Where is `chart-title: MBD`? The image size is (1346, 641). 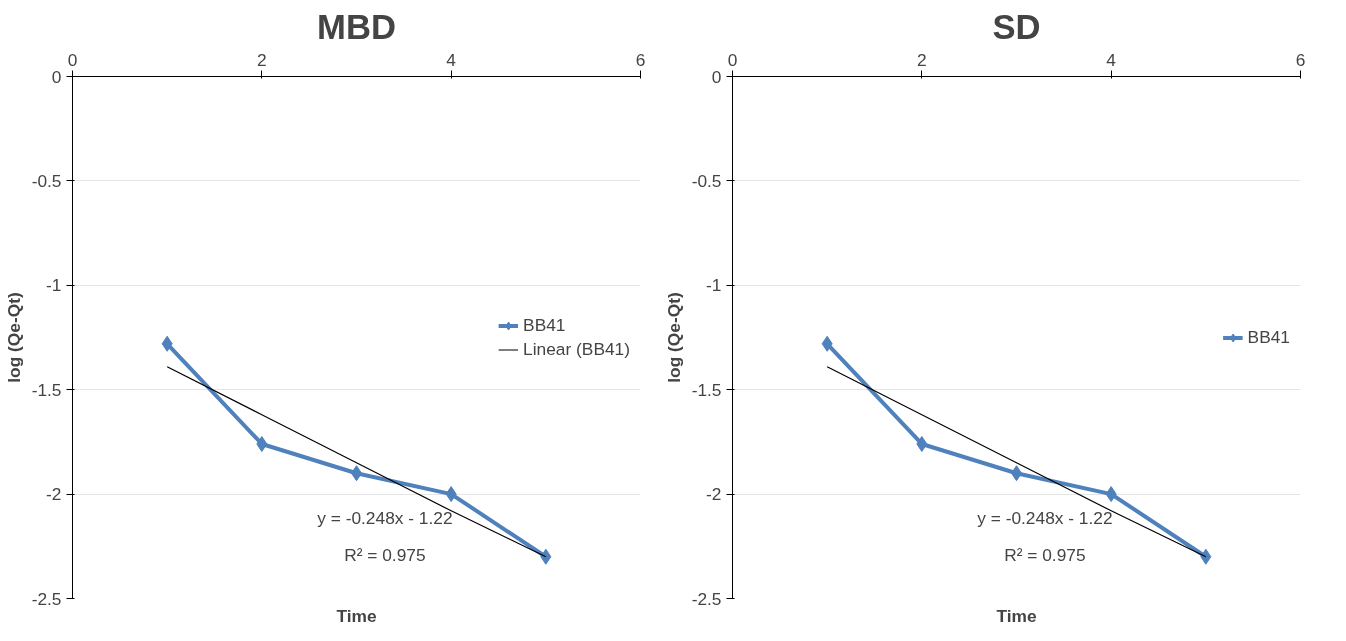 chart-title: MBD is located at coordinates (356, 26).